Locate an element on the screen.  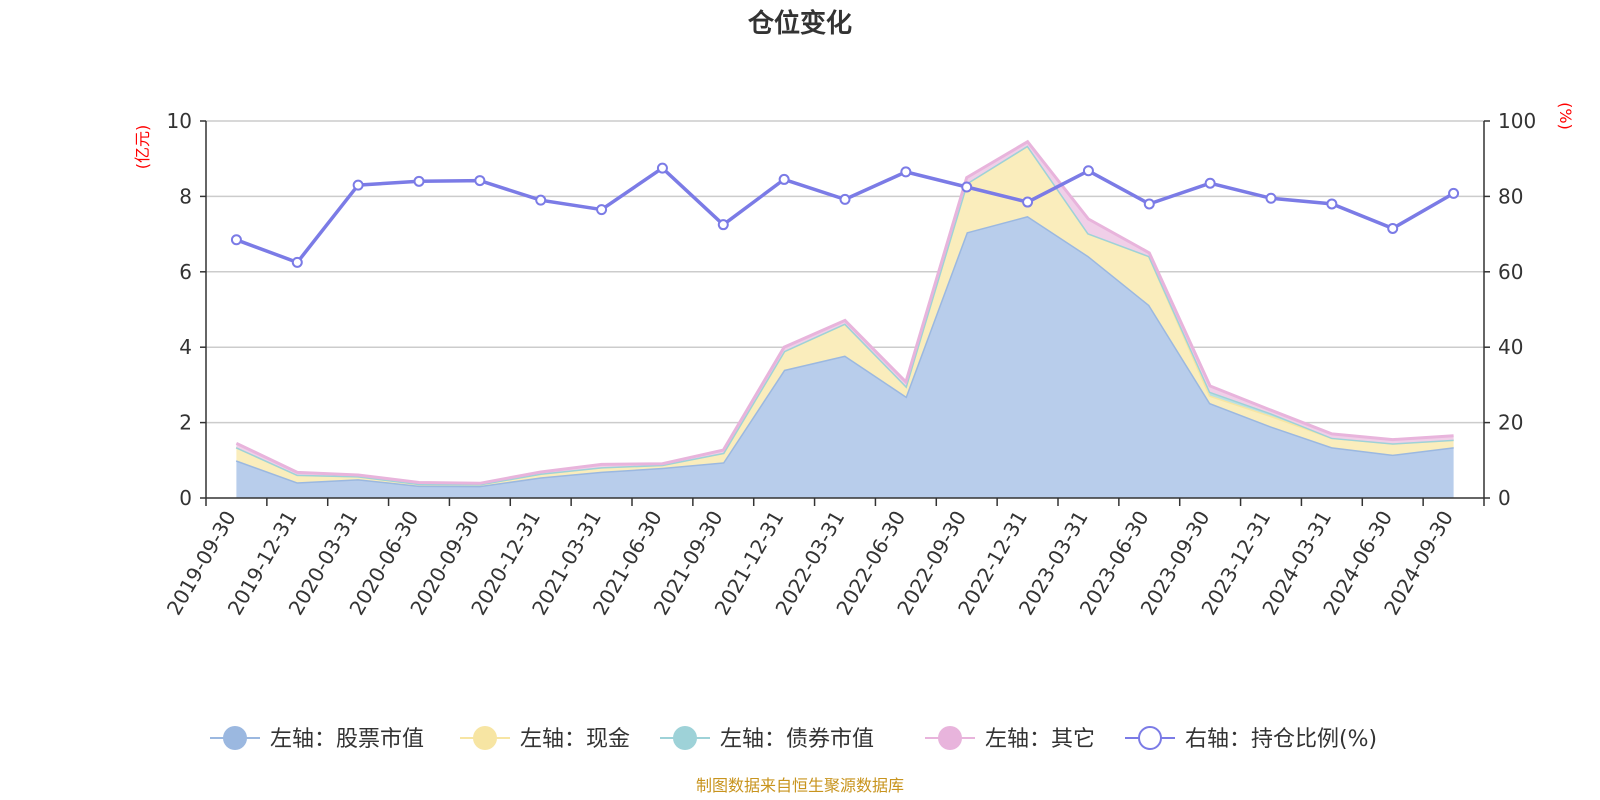
legend-label: 左轴：债券市值 is located at coordinates (797, 739).